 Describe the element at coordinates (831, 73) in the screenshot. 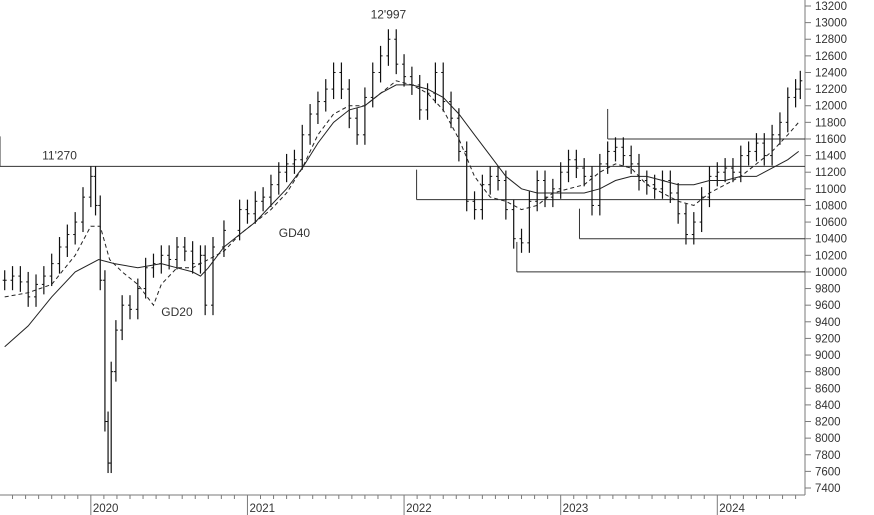

I see `y-tick-label: 12400` at that location.